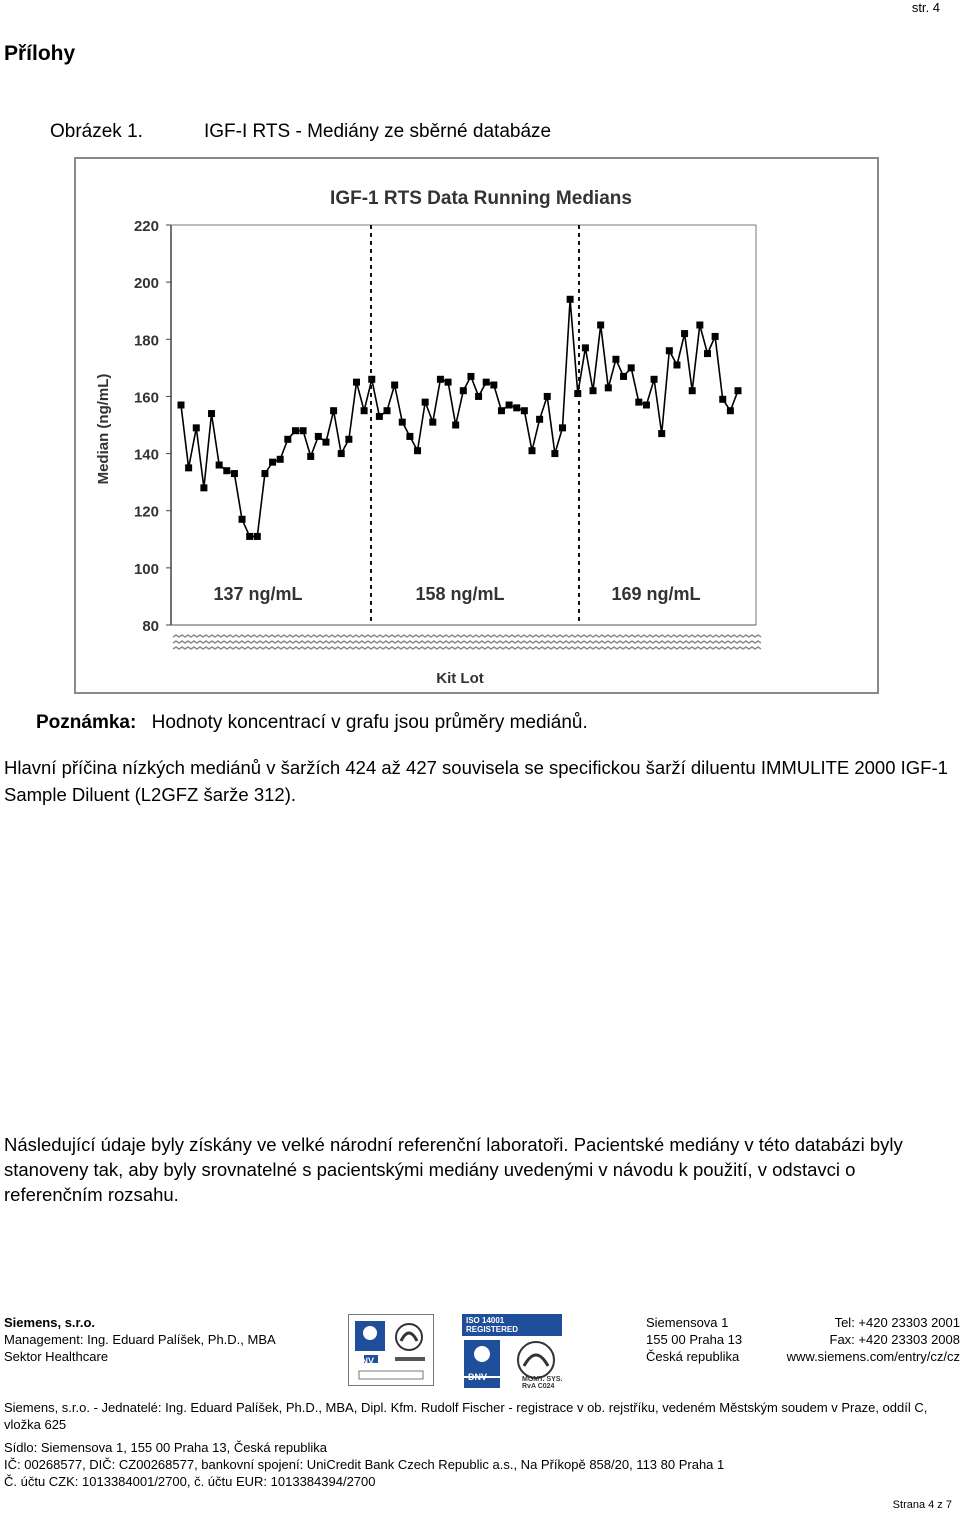  I want to click on y-tick-label: 100, so click(146, 569).